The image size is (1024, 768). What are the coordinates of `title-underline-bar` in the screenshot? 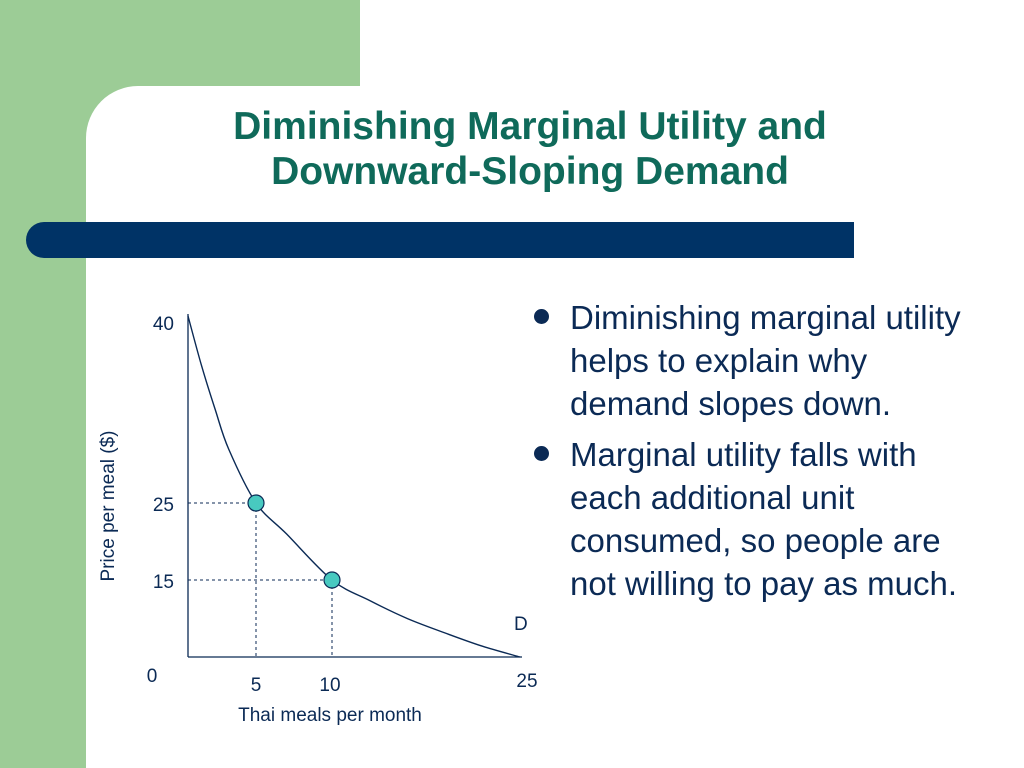 It's located at (440, 240).